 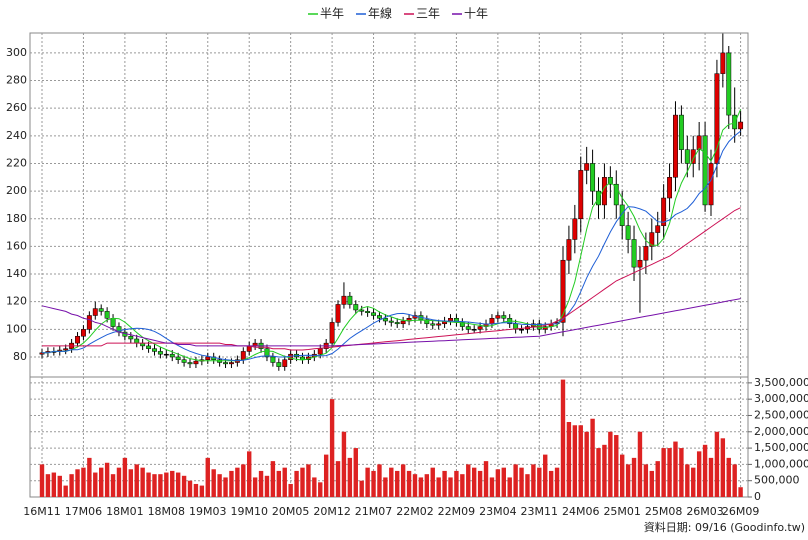 What do you see at coordinates (332, 14) in the screenshot?
I see `legend-label: 半年` at bounding box center [332, 14].